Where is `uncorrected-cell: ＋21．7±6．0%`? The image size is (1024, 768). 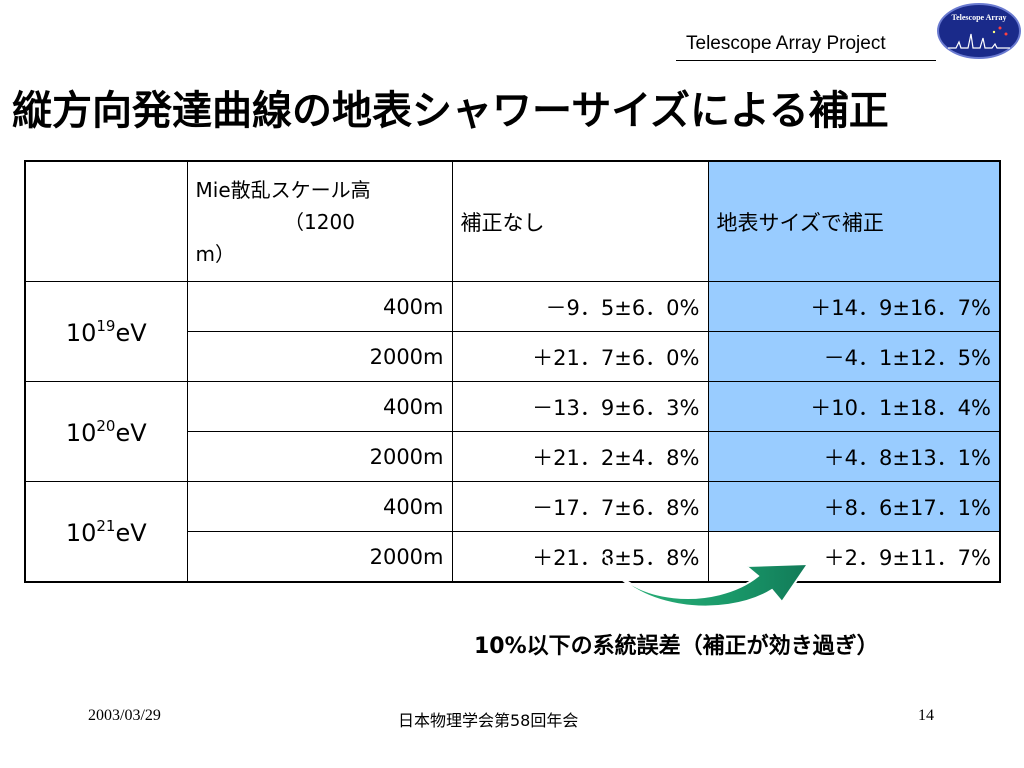 uncorrected-cell: ＋21．7±6．0% is located at coordinates (580, 356).